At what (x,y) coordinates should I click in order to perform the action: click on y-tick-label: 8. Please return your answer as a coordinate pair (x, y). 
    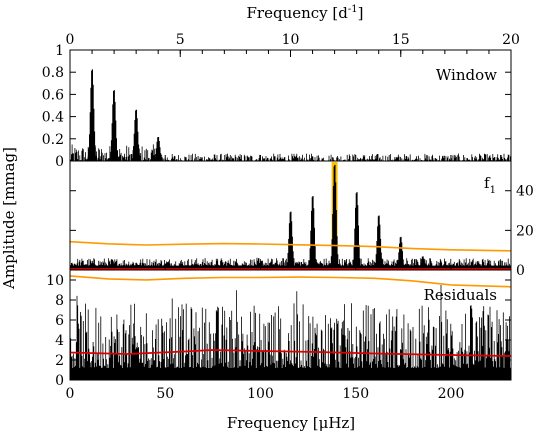
    Looking at the image, I should click on (59, 301).